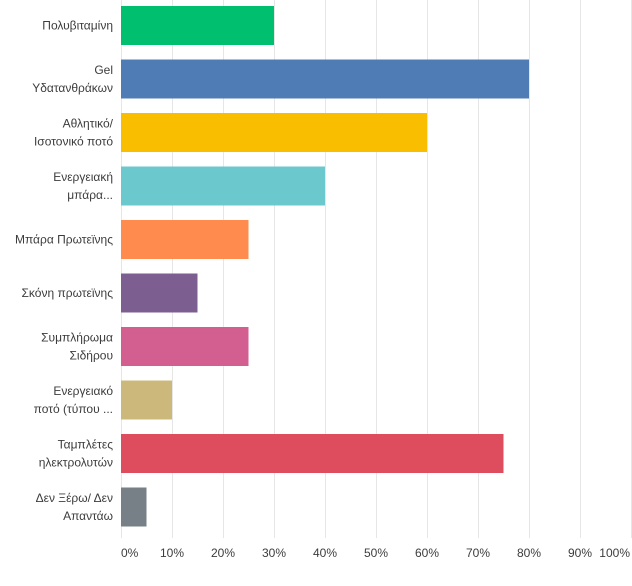  I want to click on x-tick-label: 80%, so click(529, 553).